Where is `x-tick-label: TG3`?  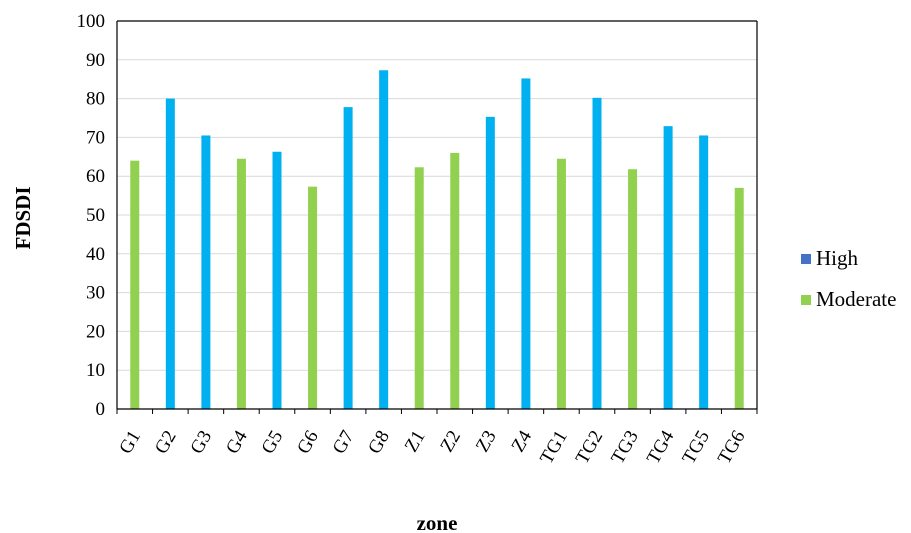
x-tick-label: TG3 is located at coordinates (625, 447).